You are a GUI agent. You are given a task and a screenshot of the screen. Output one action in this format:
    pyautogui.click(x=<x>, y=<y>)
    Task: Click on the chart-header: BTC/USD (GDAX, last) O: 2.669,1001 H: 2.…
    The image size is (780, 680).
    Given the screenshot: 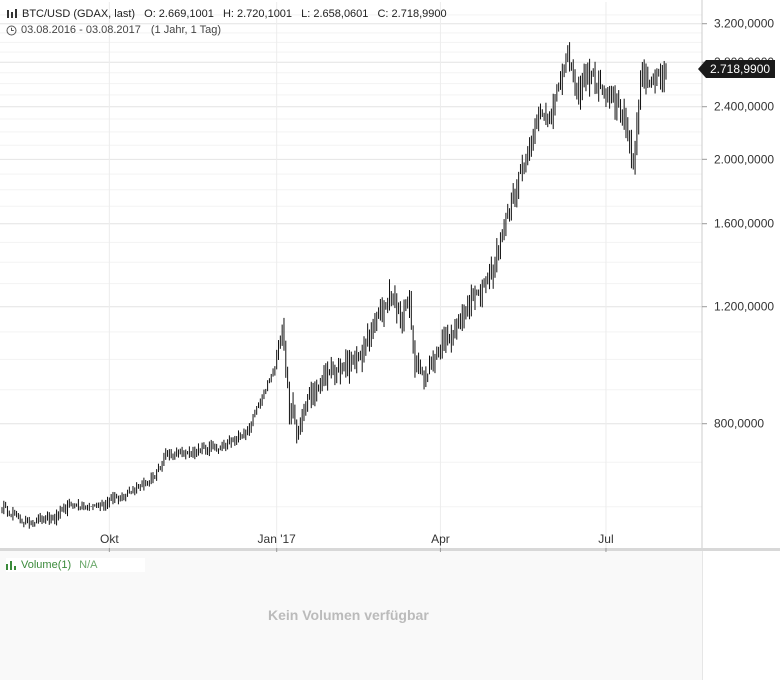 What is the action you would take?
    pyautogui.click(x=229, y=22)
    